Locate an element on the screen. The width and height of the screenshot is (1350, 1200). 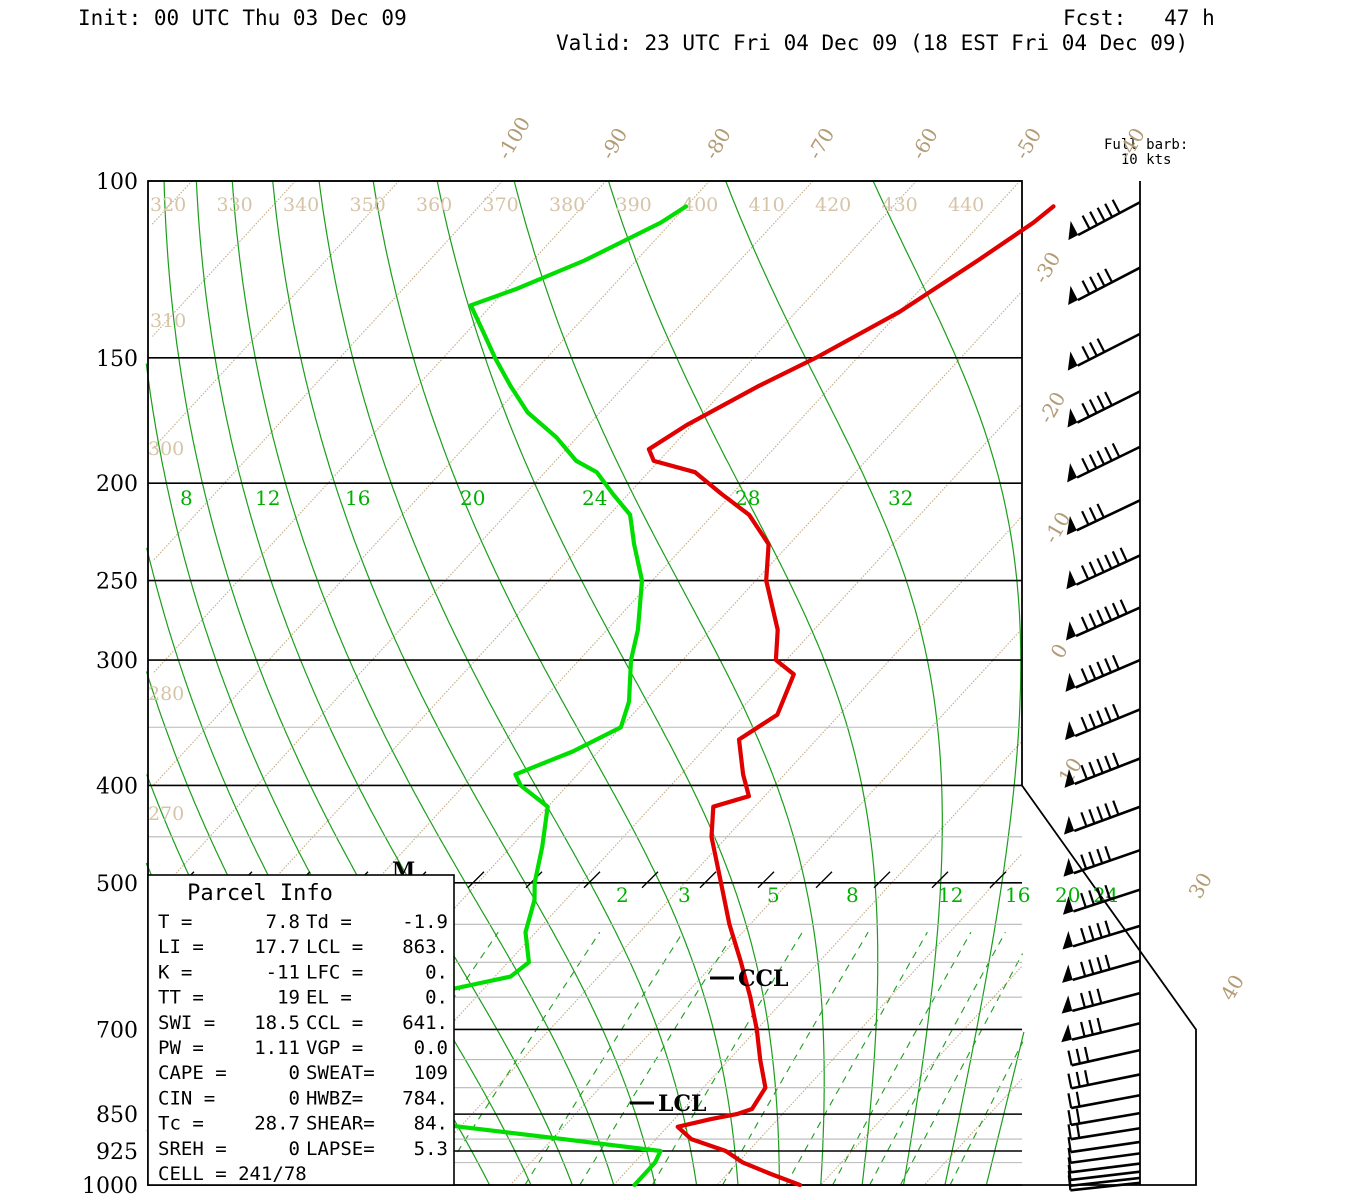
parcel-value-right-5: 0.0 is located at coordinates (431, 1048).